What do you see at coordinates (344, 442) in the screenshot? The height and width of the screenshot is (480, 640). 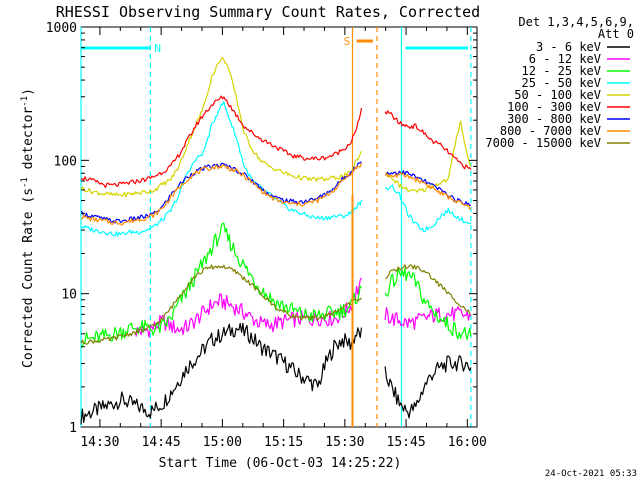 I see `x-tick-label: 15:30` at bounding box center [344, 442].